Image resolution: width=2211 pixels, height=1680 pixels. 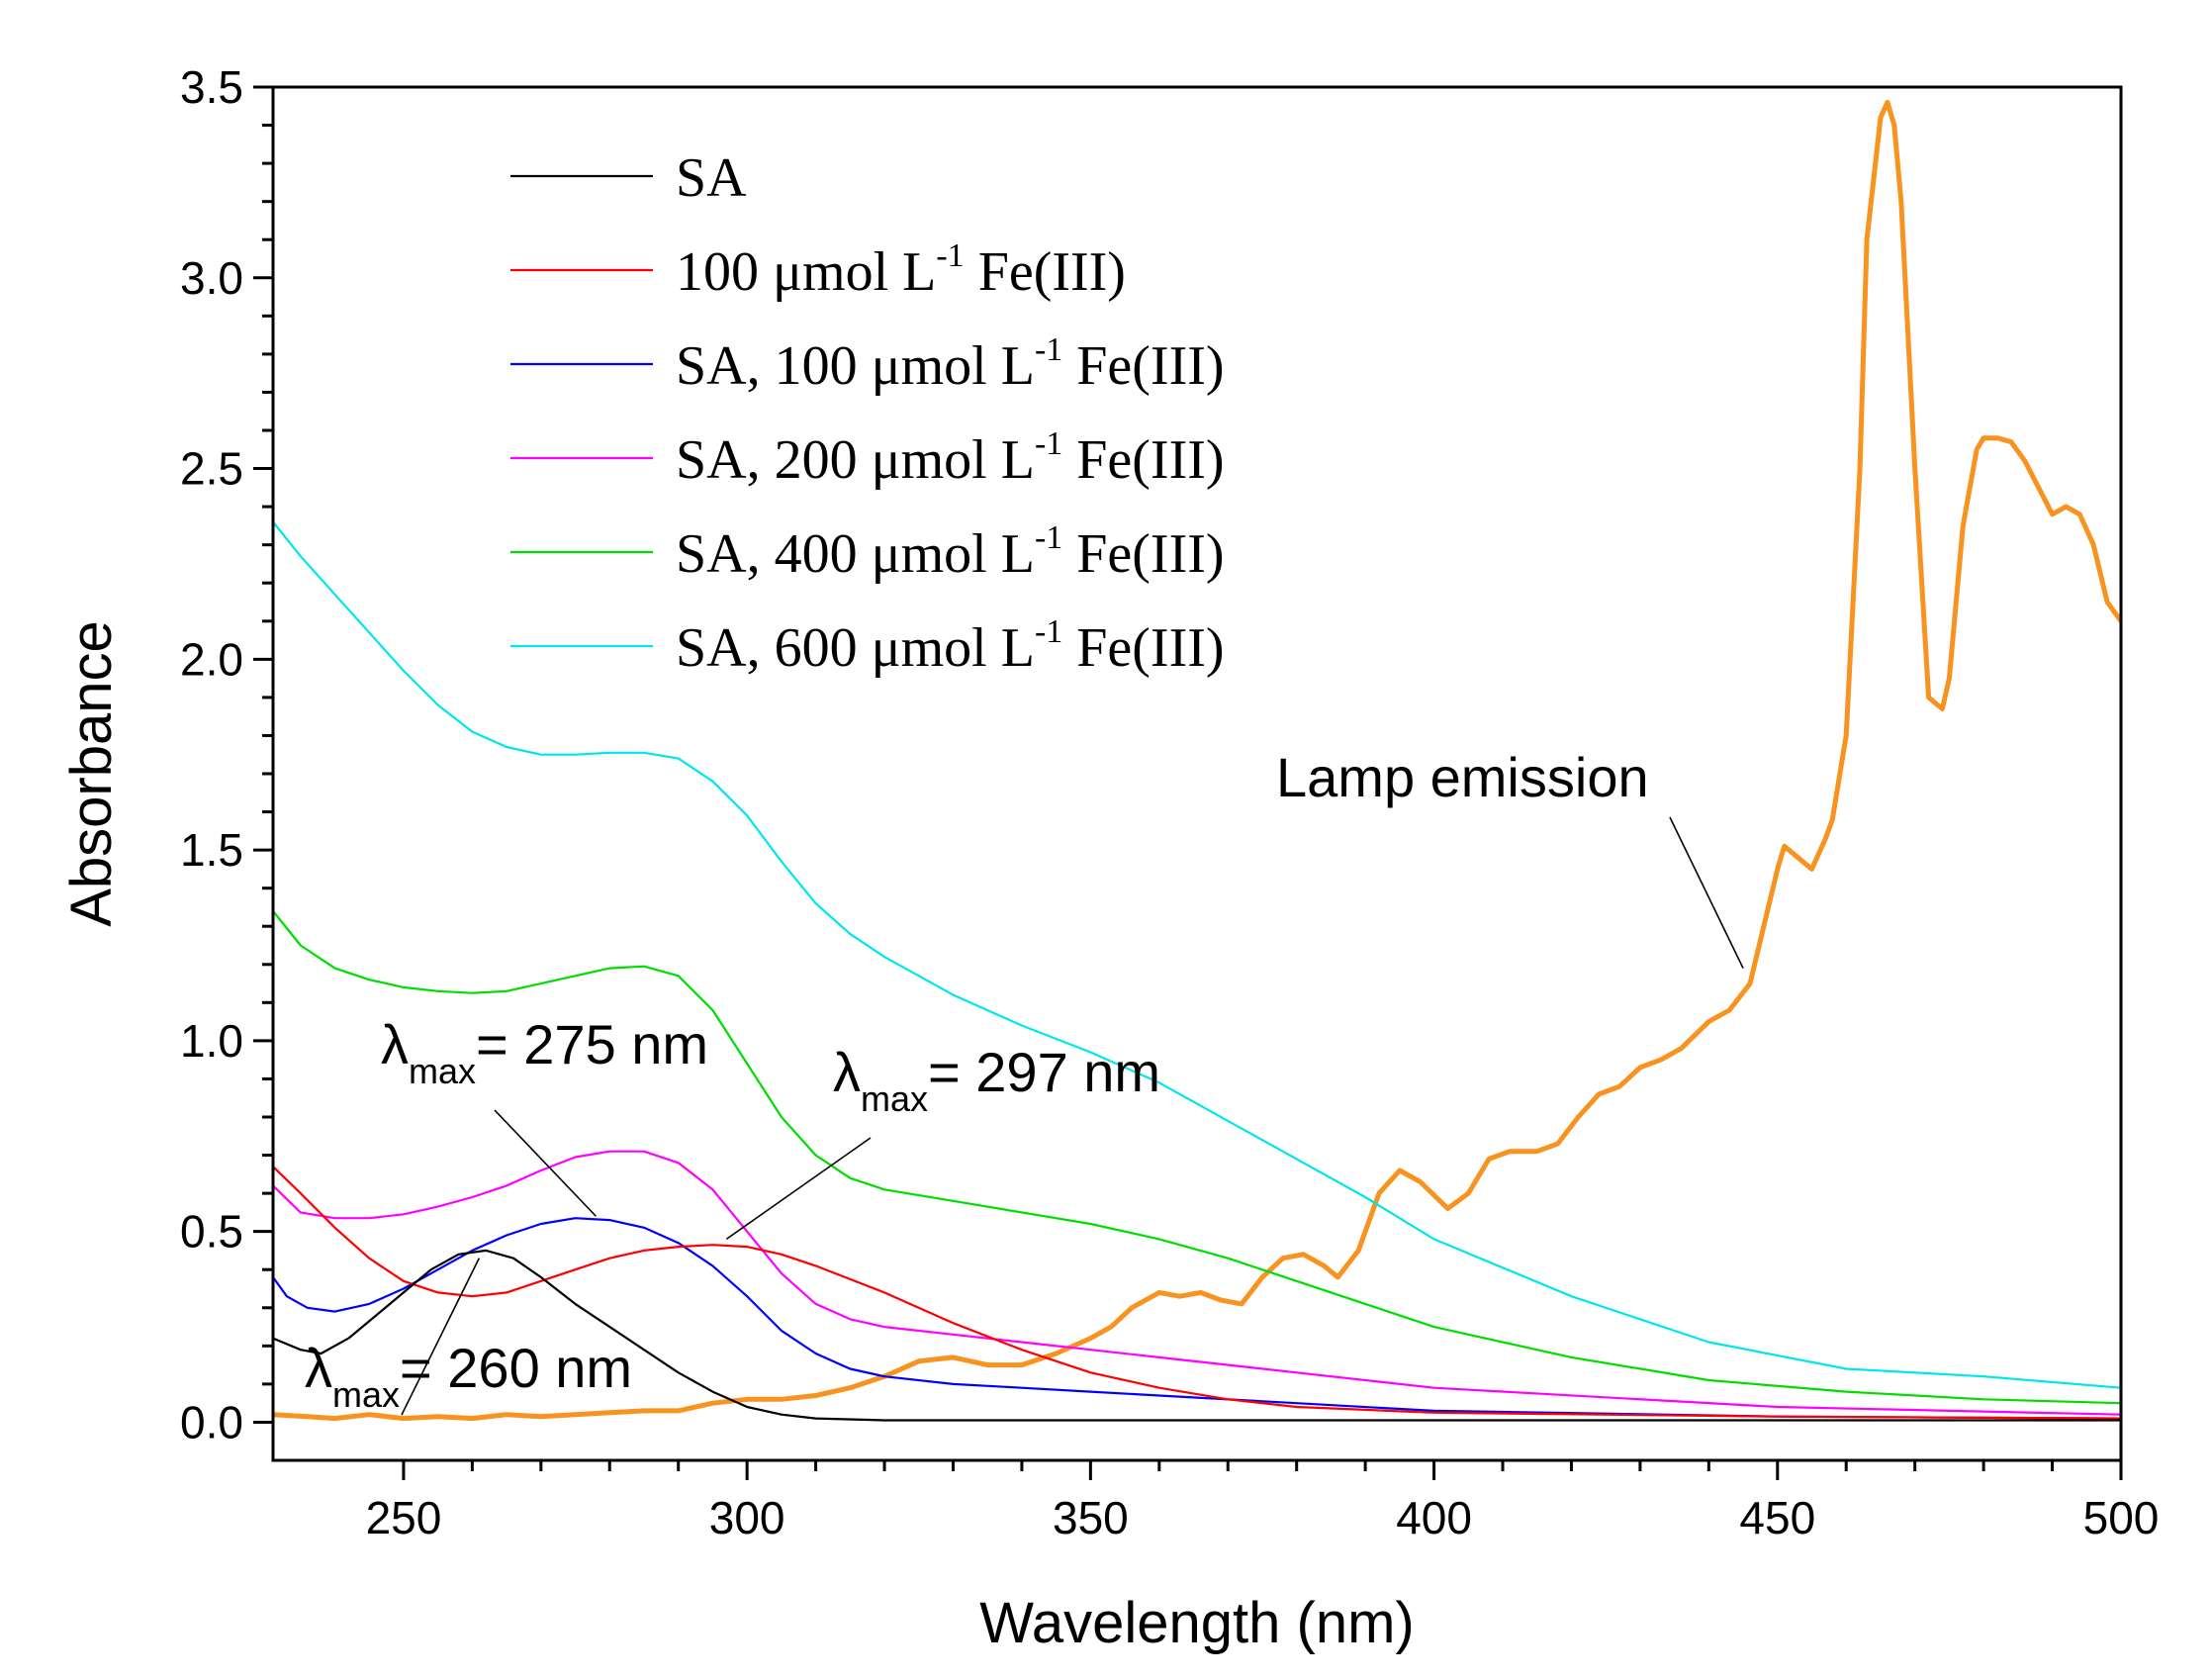 I want to click on annotation-peak-275: λmax= 275 nm, so click(x=544, y=1052).